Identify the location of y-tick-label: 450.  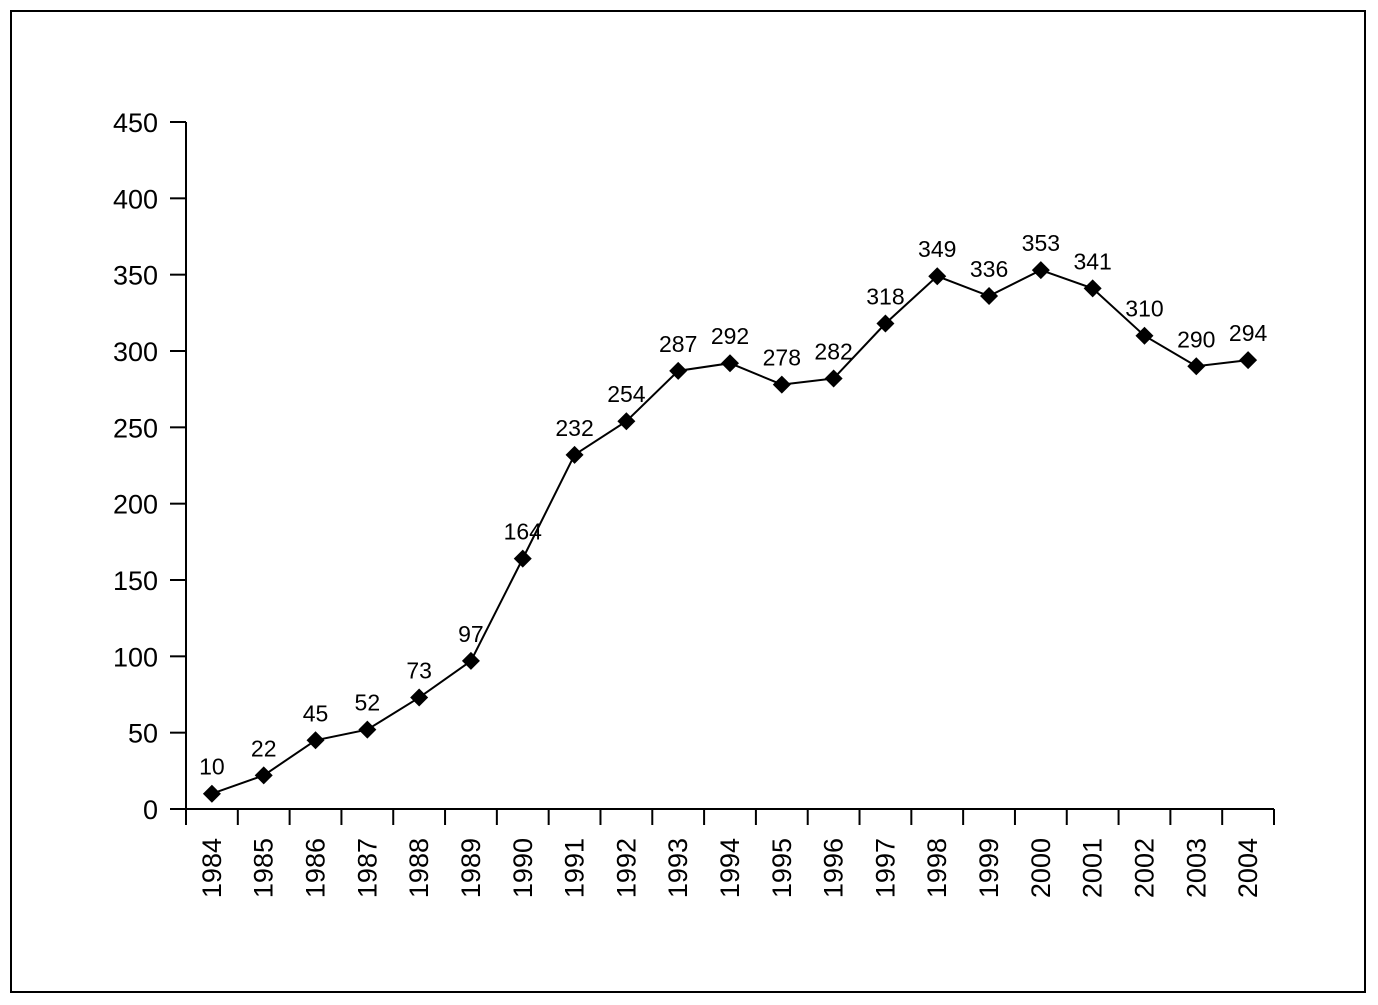
(135, 123).